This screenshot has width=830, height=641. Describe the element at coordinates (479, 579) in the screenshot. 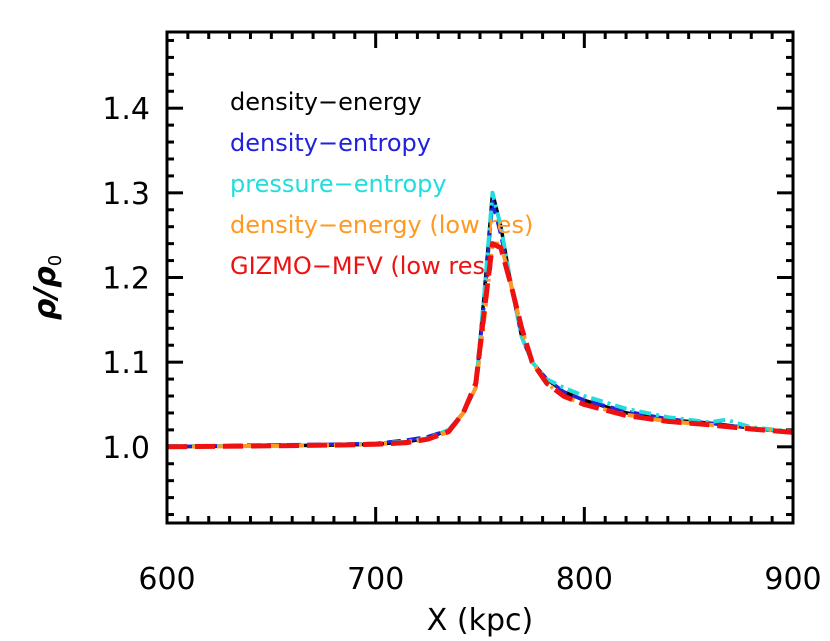

I see `x-tick-labels: 600 700 800 900` at that location.